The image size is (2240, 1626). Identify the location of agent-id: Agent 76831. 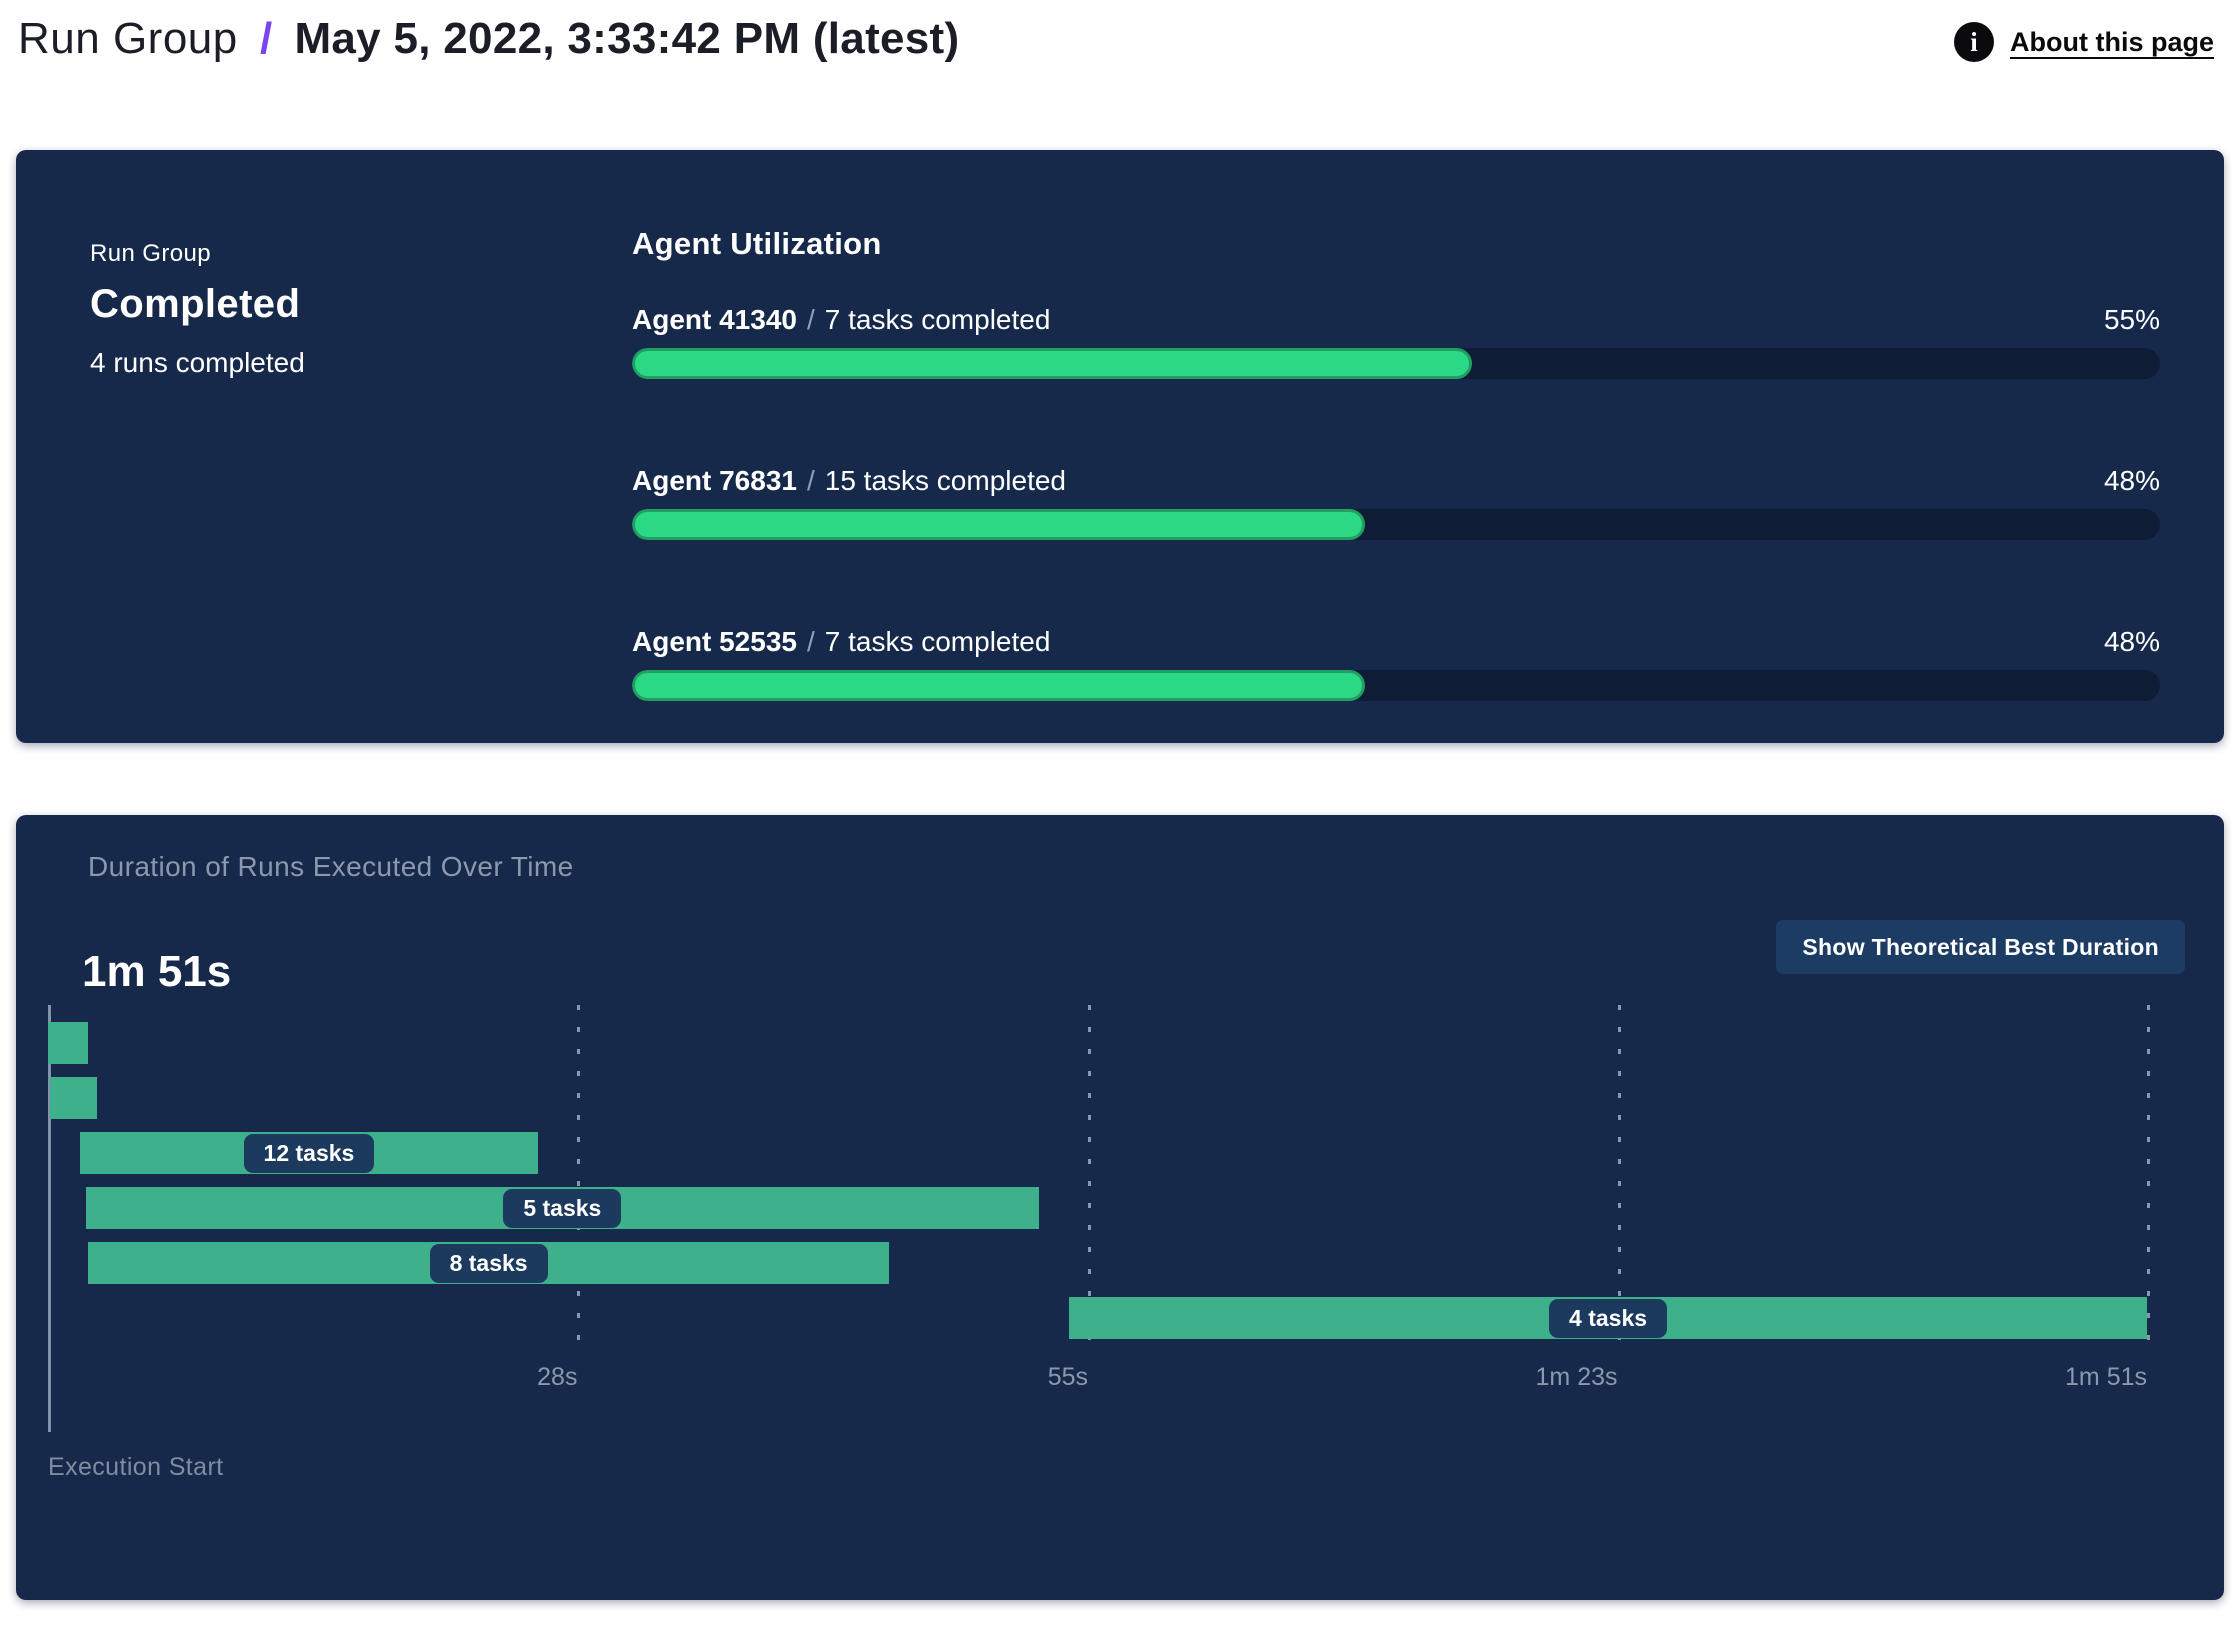
(714, 480).